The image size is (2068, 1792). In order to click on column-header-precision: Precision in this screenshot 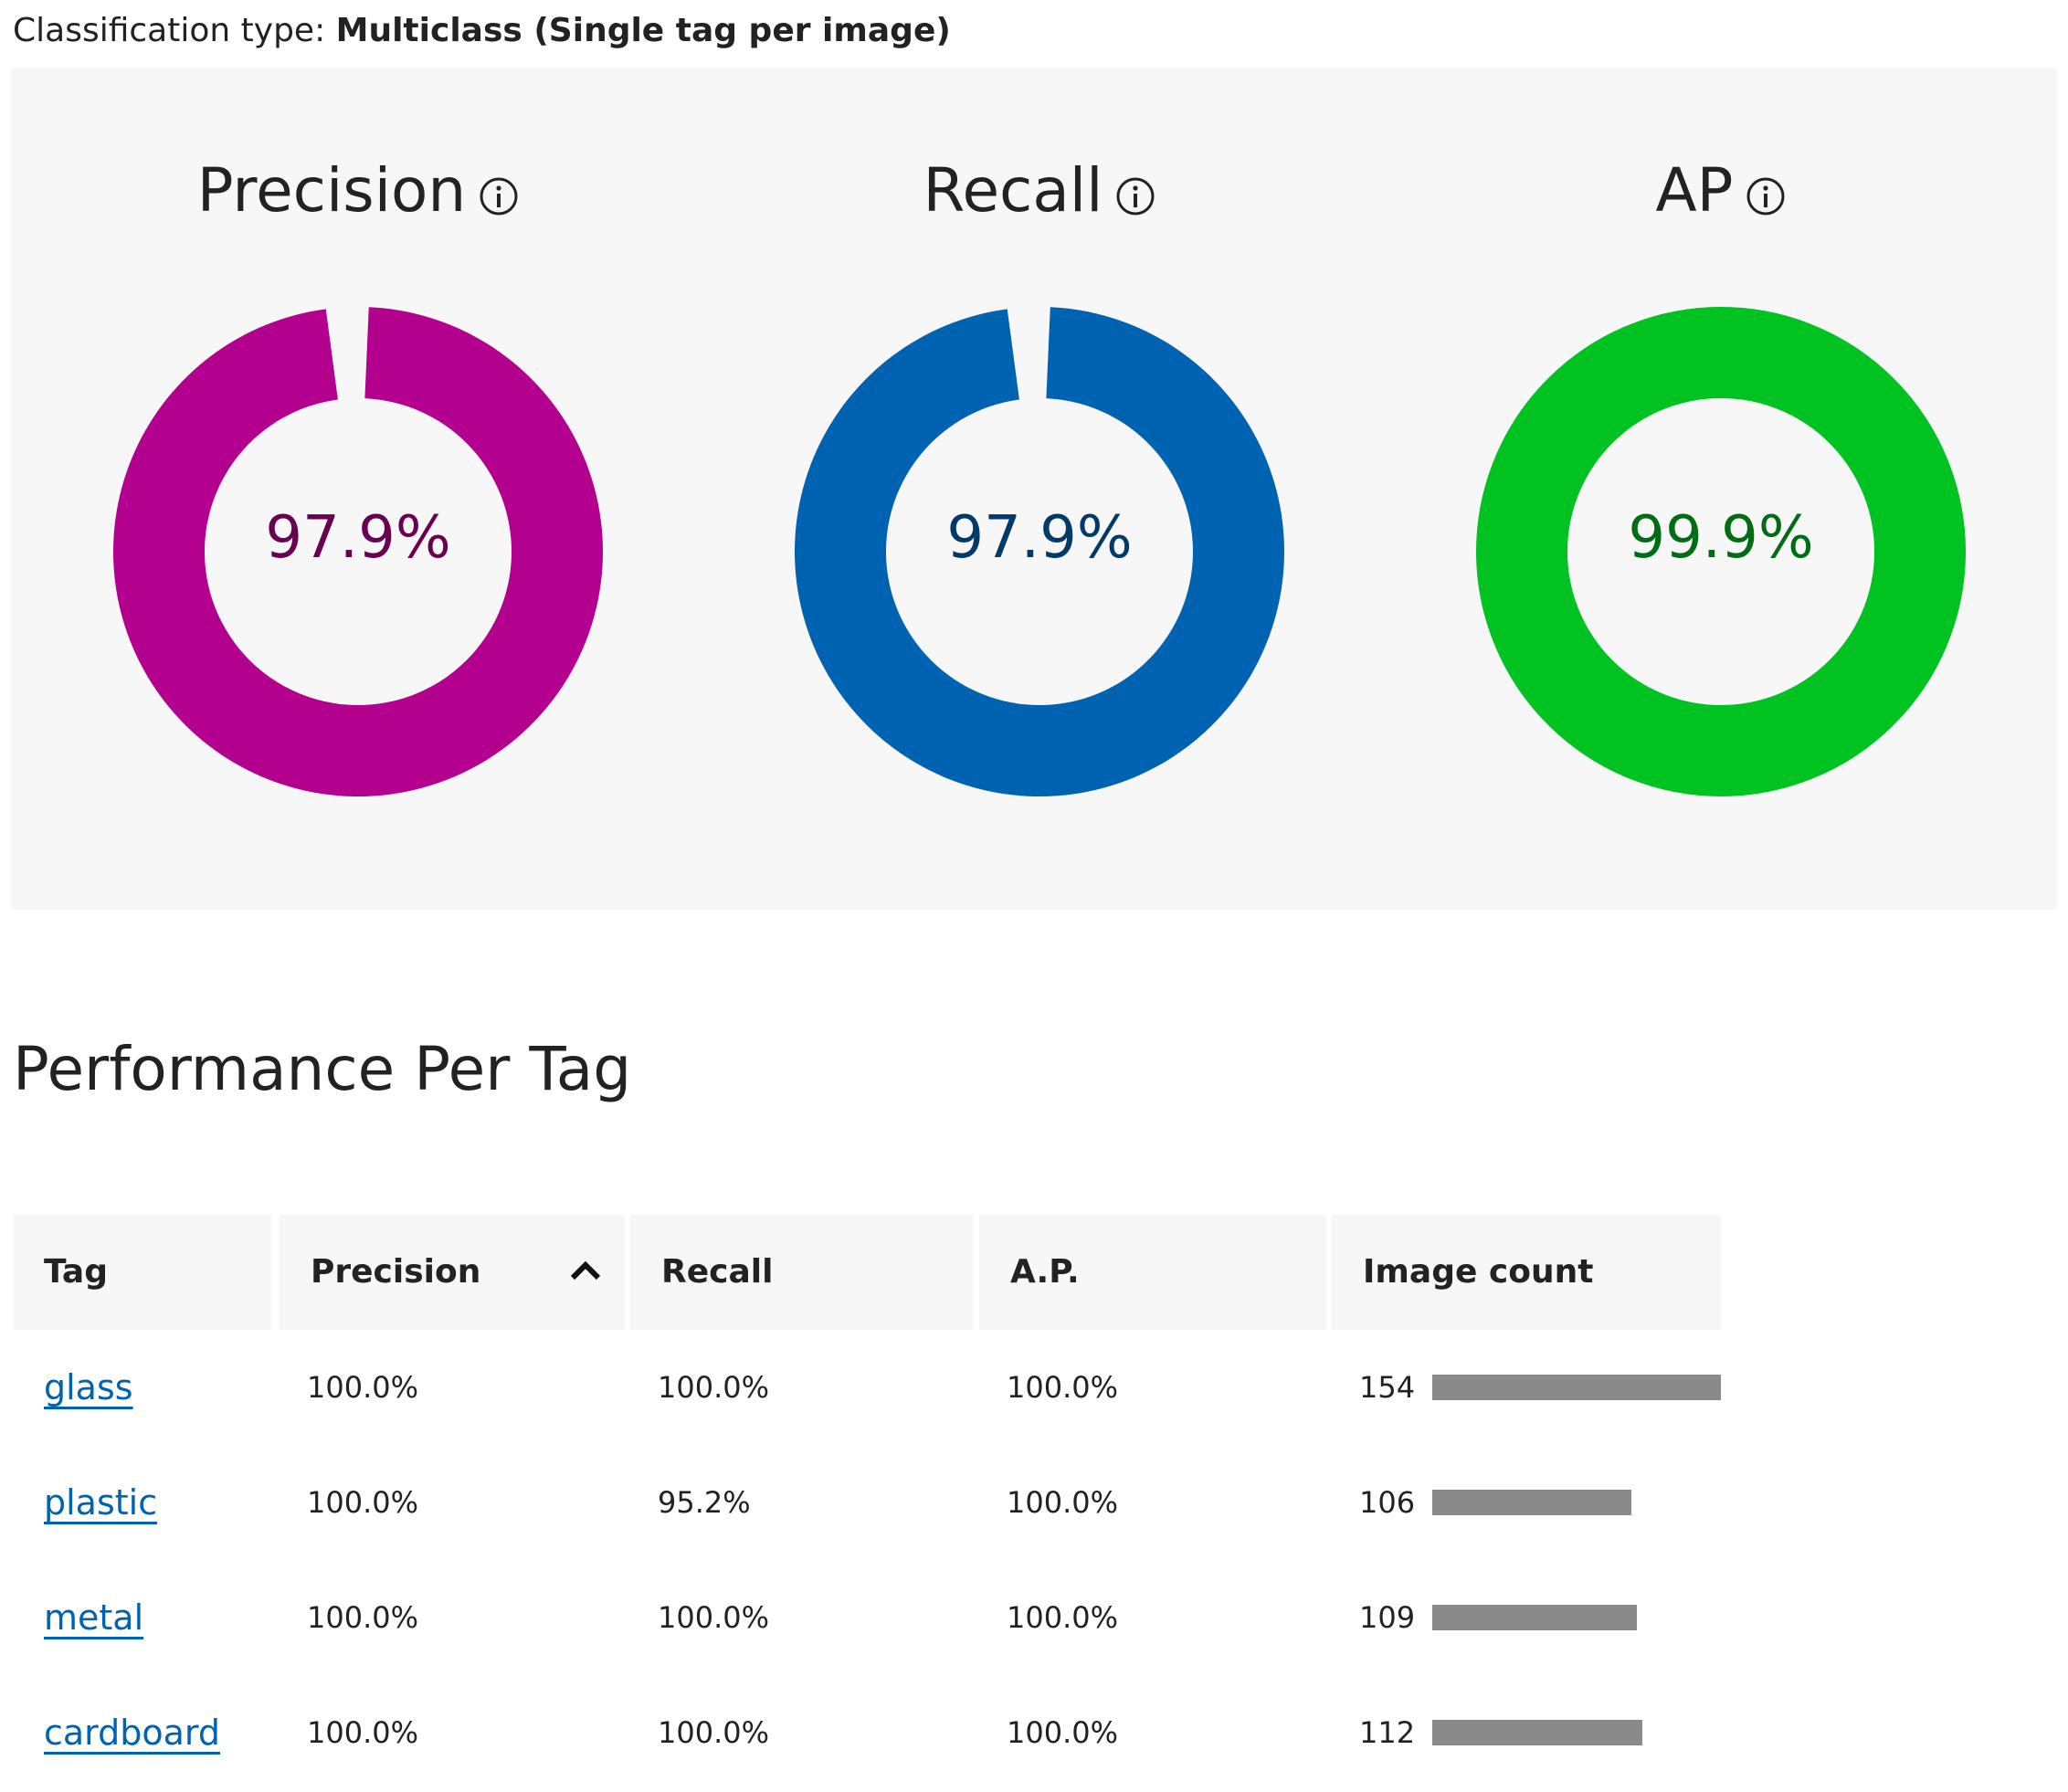, I will do `click(453, 1272)`.